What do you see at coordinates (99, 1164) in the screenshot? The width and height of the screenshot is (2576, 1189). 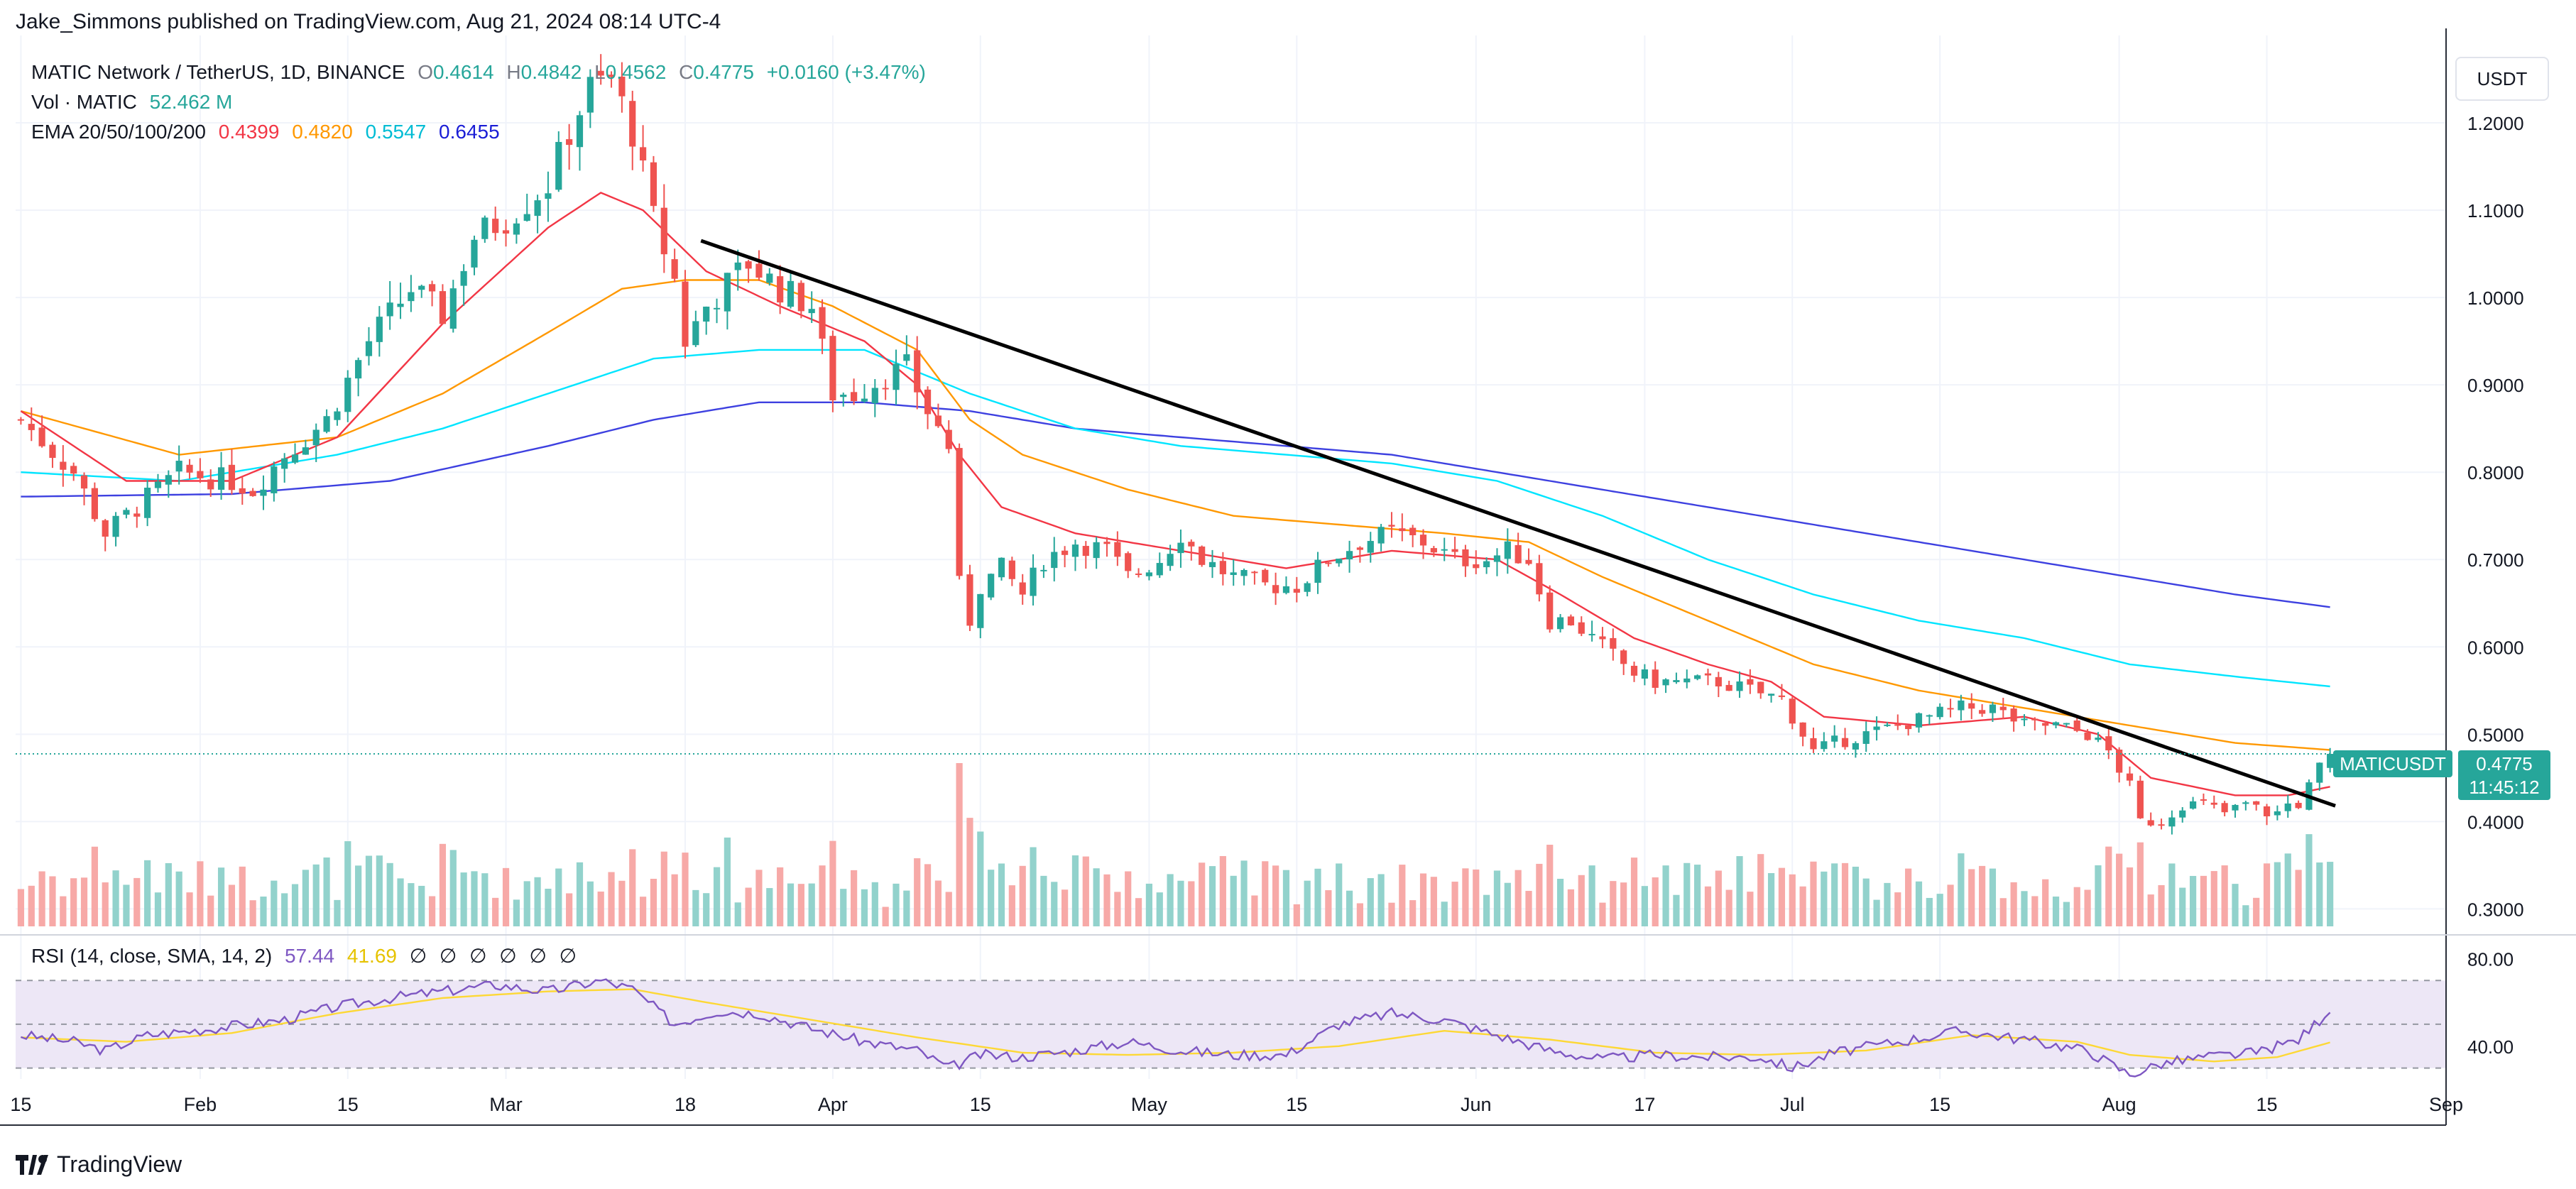 I see `tradingview-logo: TradingView` at bounding box center [99, 1164].